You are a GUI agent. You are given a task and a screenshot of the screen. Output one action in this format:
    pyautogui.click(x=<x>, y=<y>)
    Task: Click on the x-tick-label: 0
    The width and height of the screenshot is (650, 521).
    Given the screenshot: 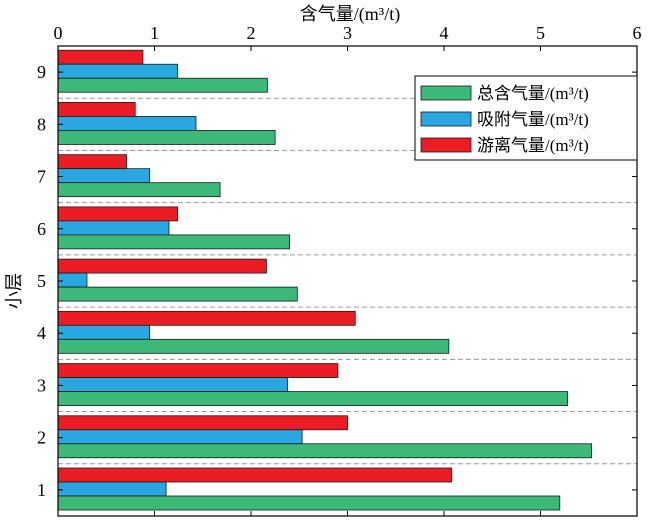 What is the action you would take?
    pyautogui.click(x=58, y=33)
    